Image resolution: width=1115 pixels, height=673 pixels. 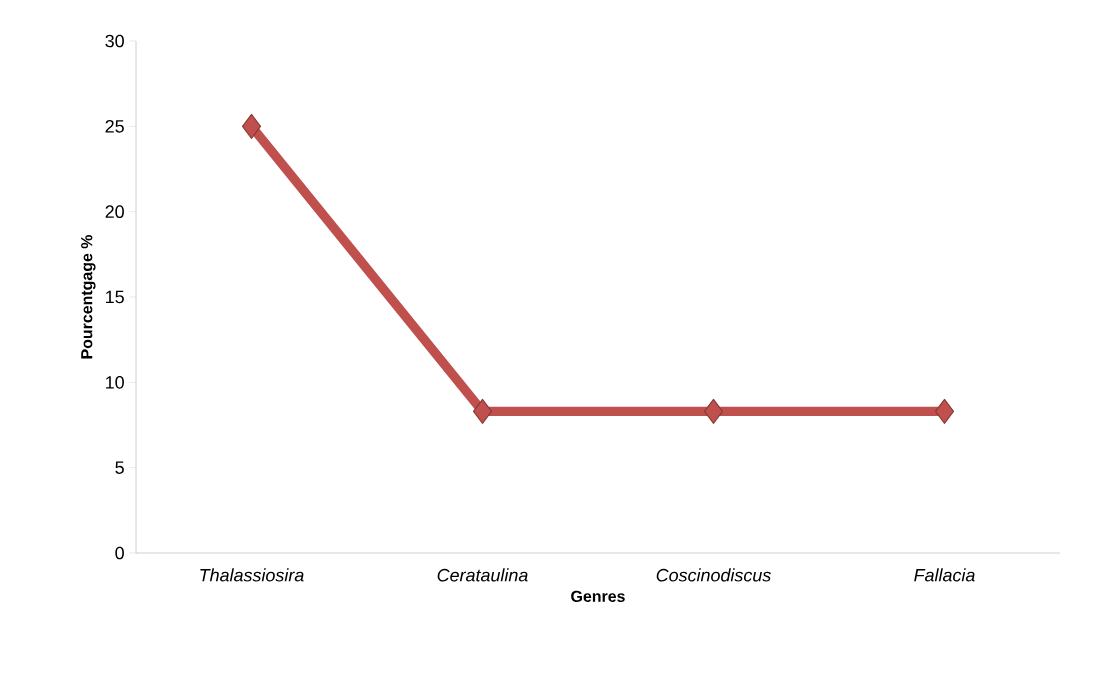 What do you see at coordinates (115, 297) in the screenshot?
I see `y-tick-label: 15` at bounding box center [115, 297].